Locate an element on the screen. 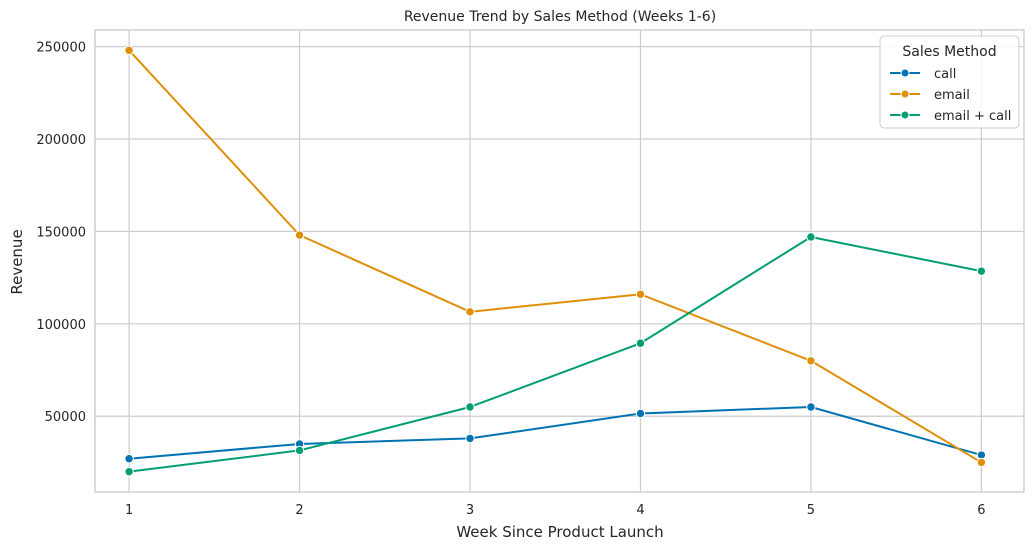 This screenshot has width=1034, height=554. legend-label: call is located at coordinates (945, 74).